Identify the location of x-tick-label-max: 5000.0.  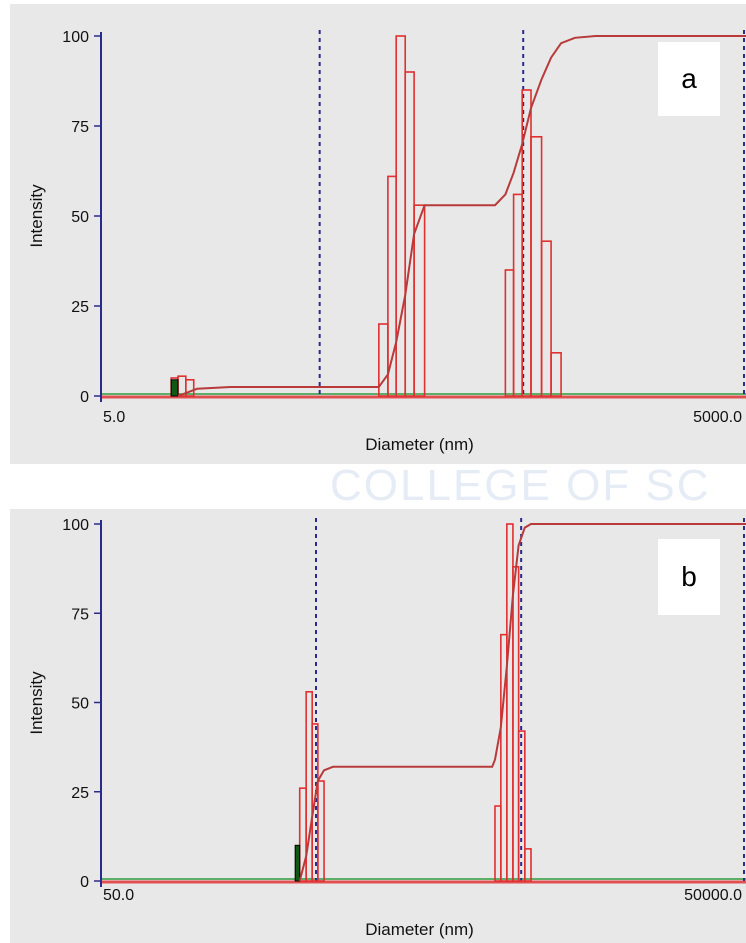
(717, 417).